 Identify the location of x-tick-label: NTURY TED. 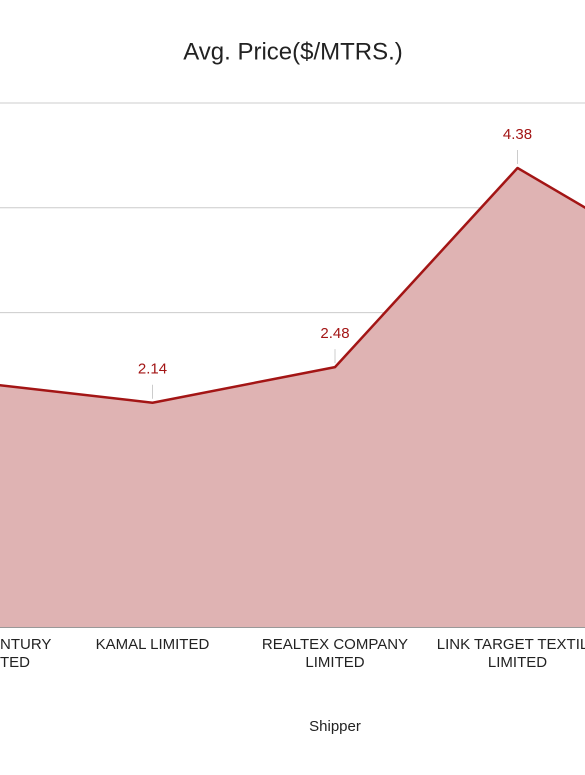
(25, 653).